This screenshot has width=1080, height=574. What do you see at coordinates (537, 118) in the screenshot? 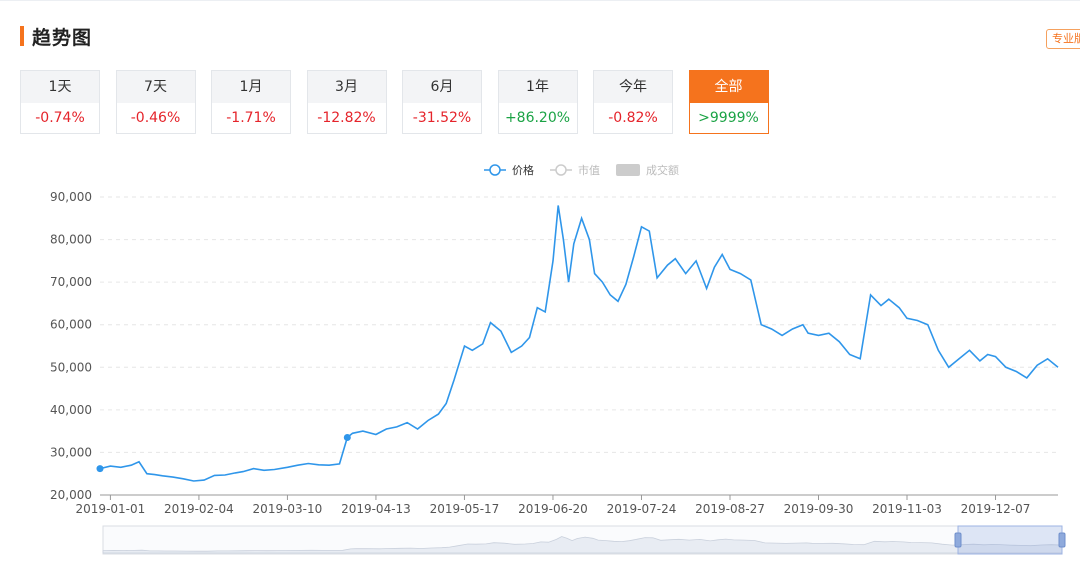
I see `period-tab-change: +86.20%` at bounding box center [537, 118].